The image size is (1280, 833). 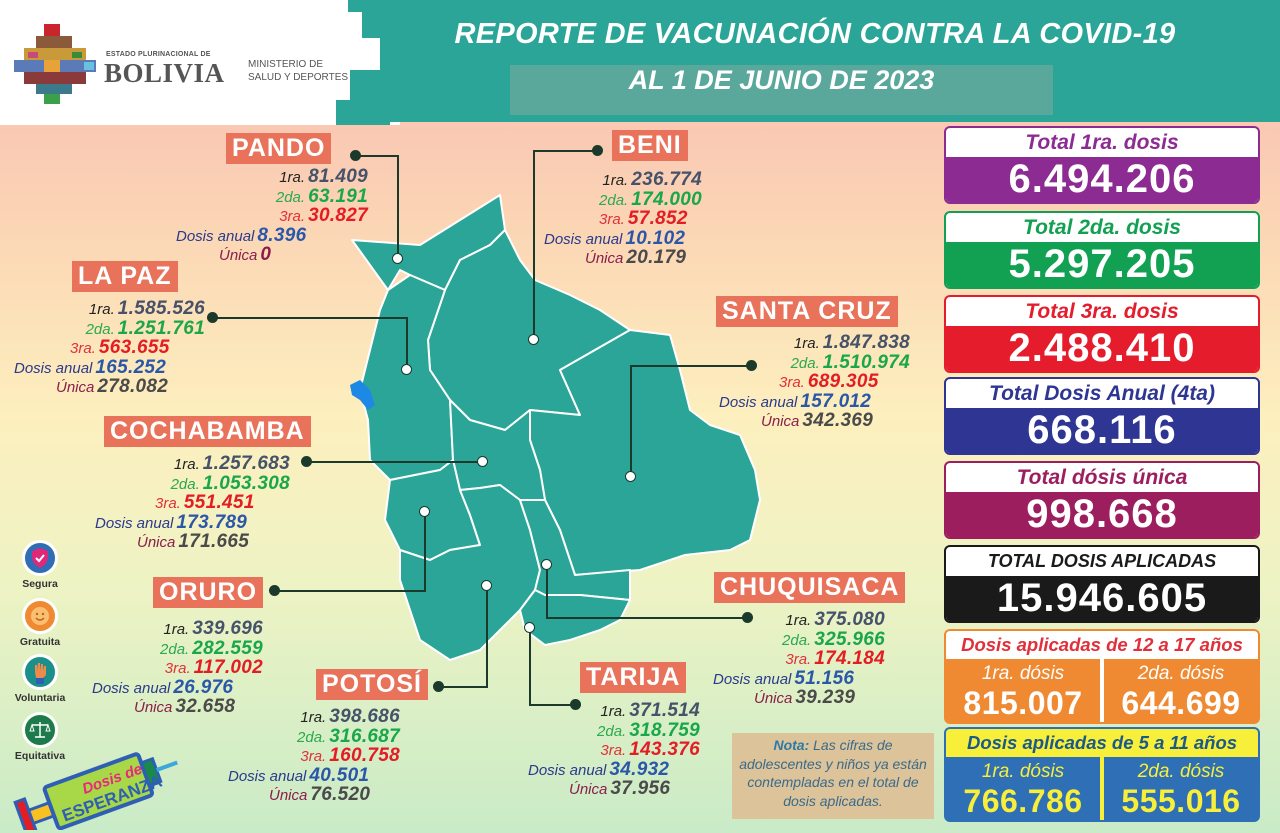 I want to click on ministry-line-2: SALUD Y DEPORTES, so click(x=298, y=77).